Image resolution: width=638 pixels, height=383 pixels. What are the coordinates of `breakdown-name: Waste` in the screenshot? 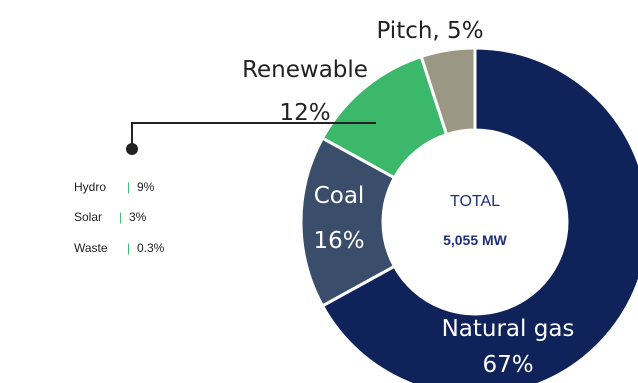 It's located at (91, 248).